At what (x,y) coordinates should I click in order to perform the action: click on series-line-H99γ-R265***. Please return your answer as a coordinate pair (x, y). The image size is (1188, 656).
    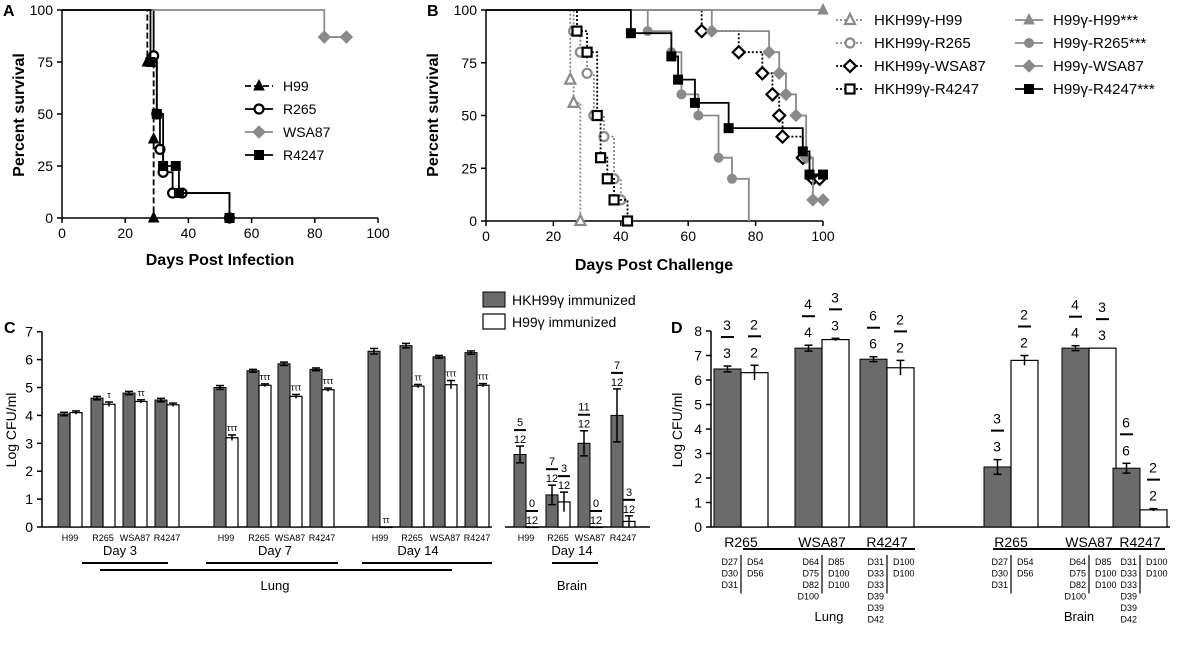
    Looking at the image, I should click on (618, 115).